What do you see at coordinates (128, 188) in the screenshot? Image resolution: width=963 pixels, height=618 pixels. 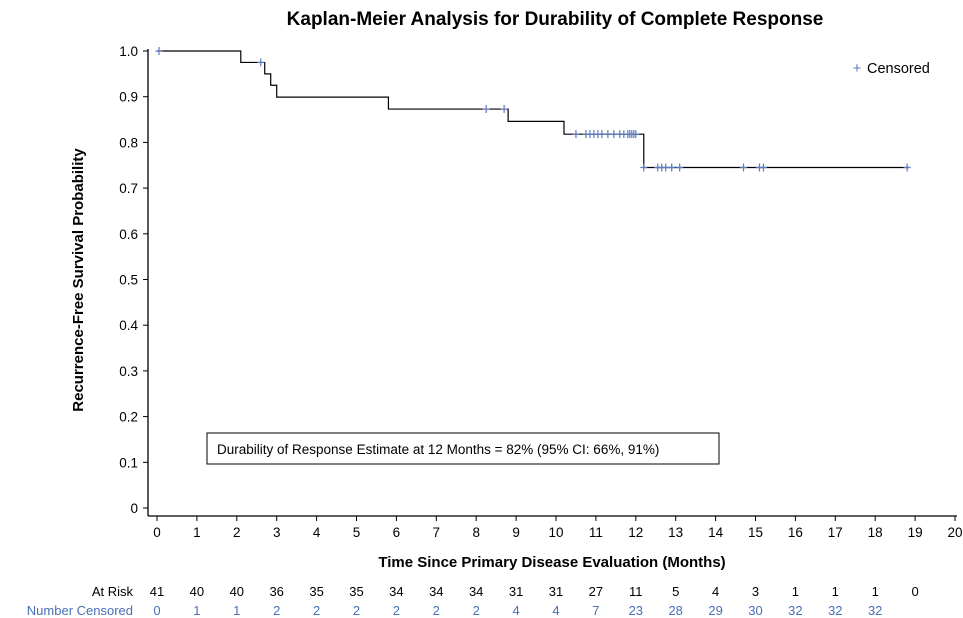 I see `y-tick-label: 0.7` at bounding box center [128, 188].